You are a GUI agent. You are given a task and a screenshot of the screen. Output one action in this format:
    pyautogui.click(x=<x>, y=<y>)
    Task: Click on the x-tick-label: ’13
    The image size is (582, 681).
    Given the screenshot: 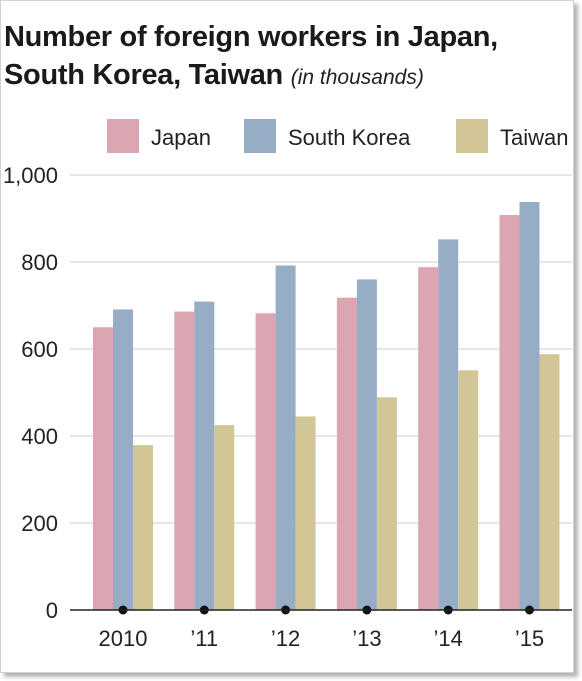 What is the action you would take?
    pyautogui.click(x=366, y=638)
    